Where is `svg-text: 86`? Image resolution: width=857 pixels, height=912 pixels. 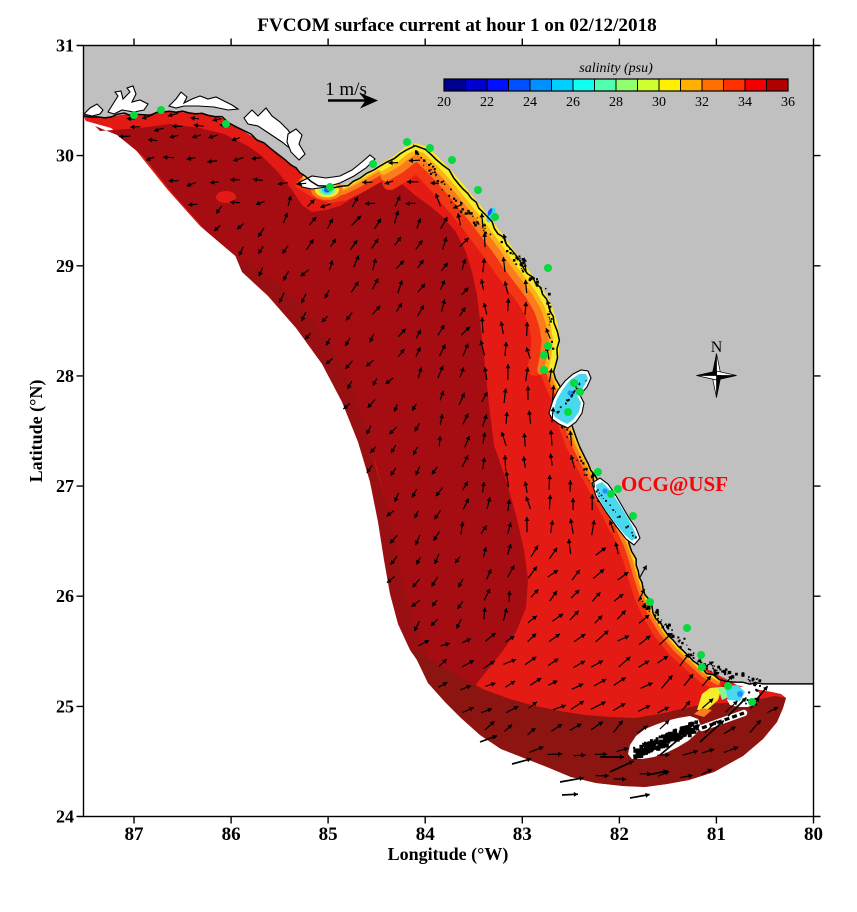 svg-text: 86 is located at coordinates (231, 834).